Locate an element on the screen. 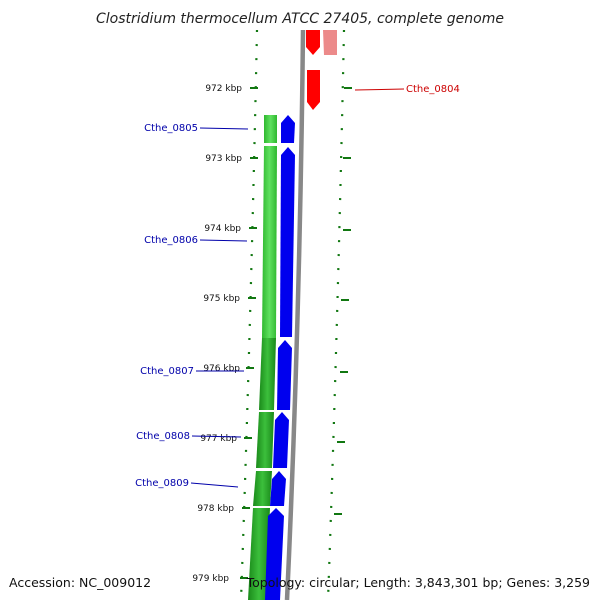 The width and height of the screenshot is (600, 600). tick-label: 973 kbp is located at coordinates (223, 159).